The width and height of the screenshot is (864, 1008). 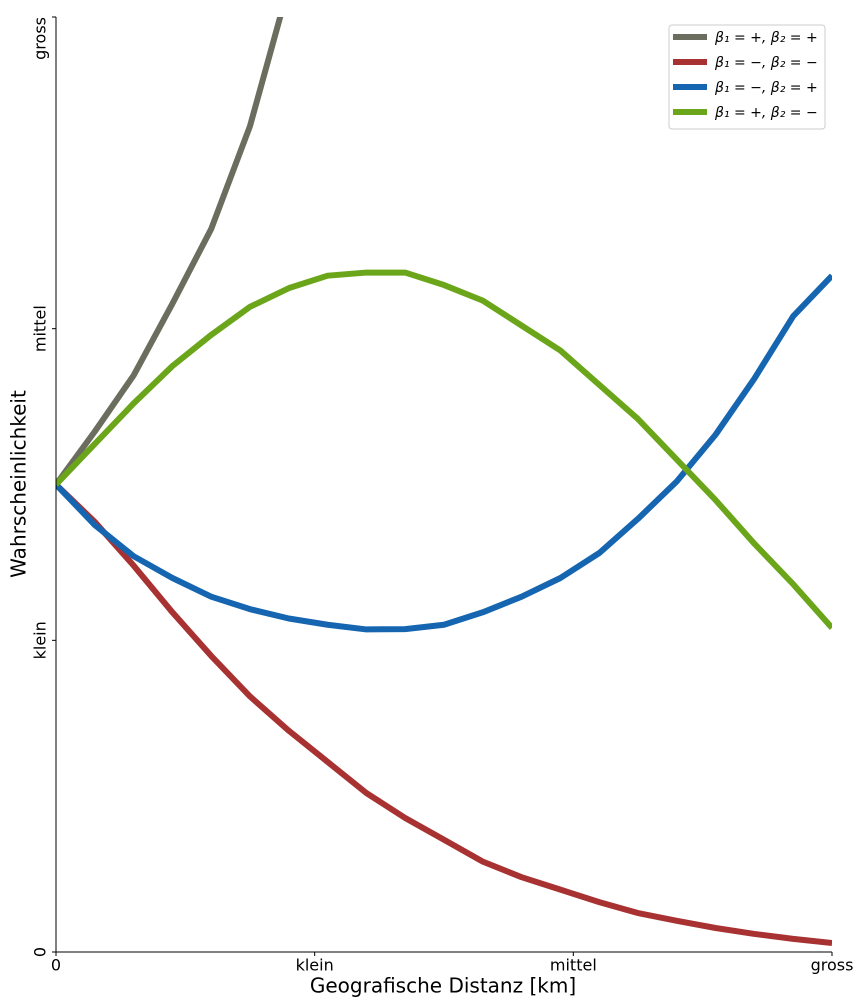 I want to click on x-tick-label: 0, so click(x=56, y=965).